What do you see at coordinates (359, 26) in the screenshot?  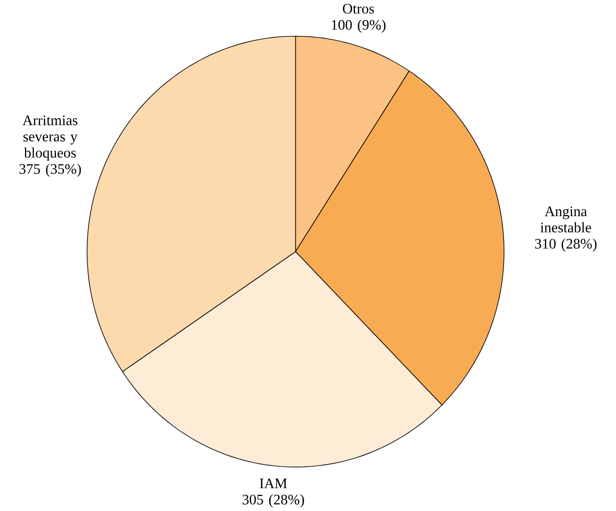 I see `data-label: 100 (9%)` at bounding box center [359, 26].